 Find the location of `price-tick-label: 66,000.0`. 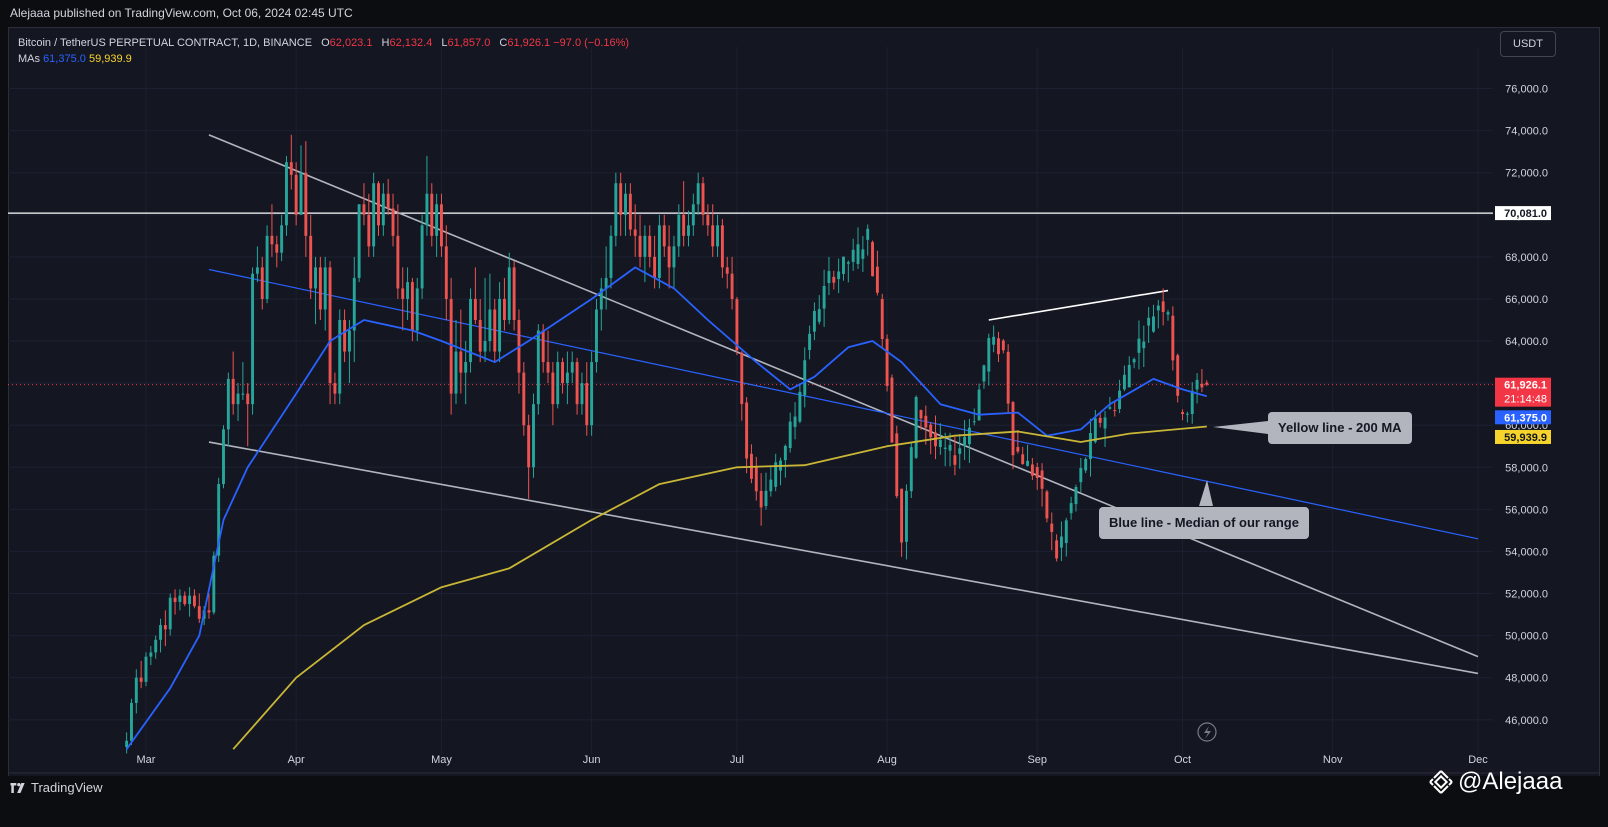

price-tick-label: 66,000.0 is located at coordinates (1526, 300).